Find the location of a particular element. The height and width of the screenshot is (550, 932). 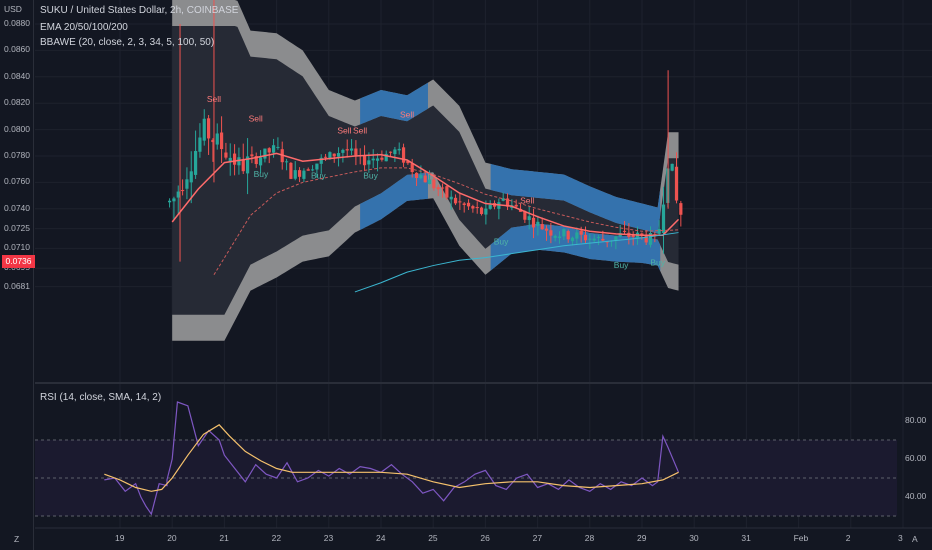

ema-50-line is located at coordinates (446, 221).